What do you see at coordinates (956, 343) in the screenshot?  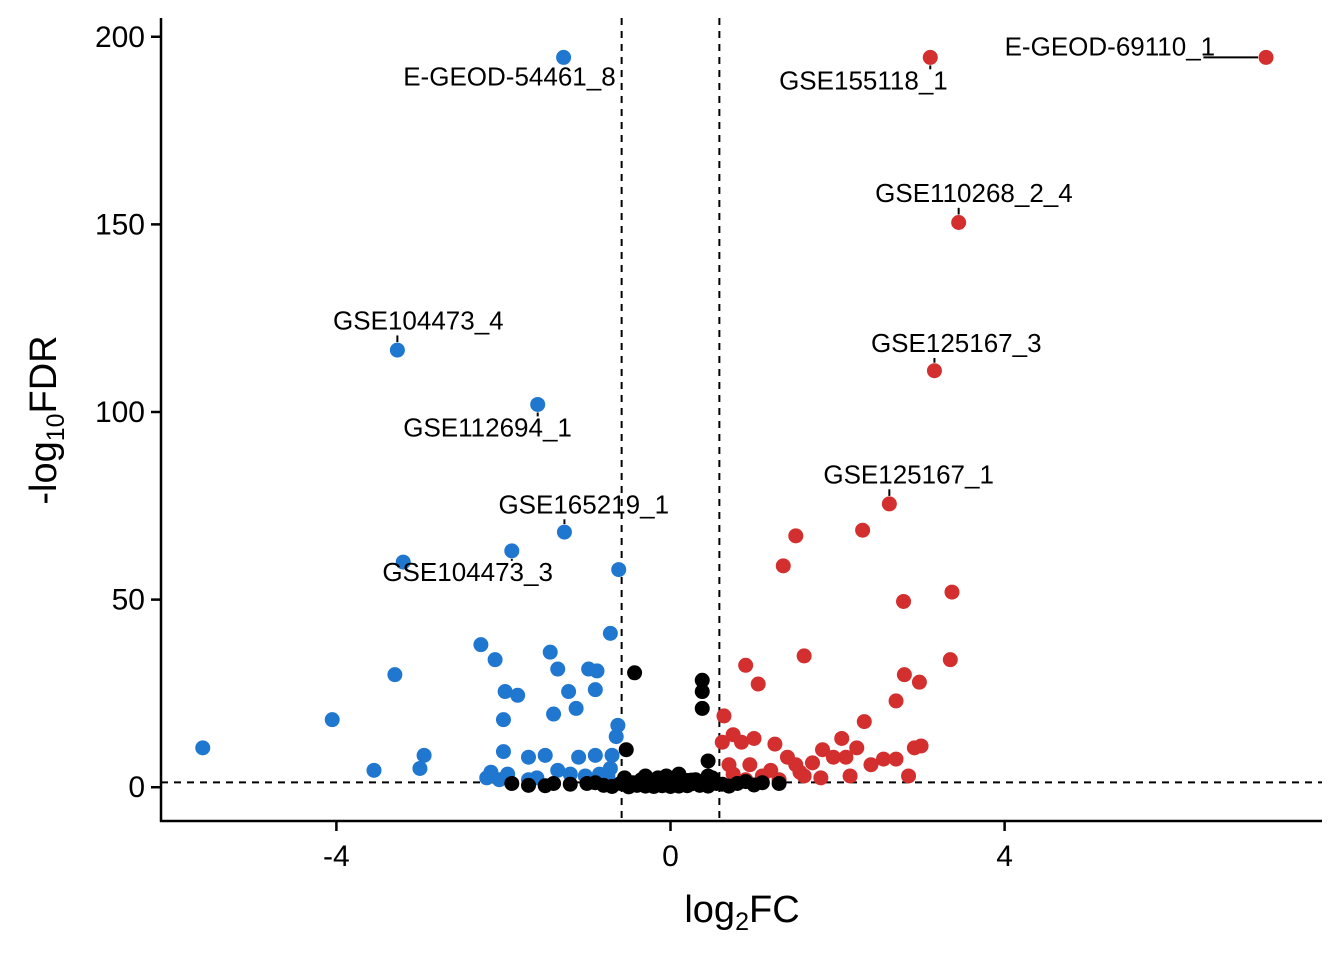 I see `annotation-label: GSE125167_3` at bounding box center [956, 343].